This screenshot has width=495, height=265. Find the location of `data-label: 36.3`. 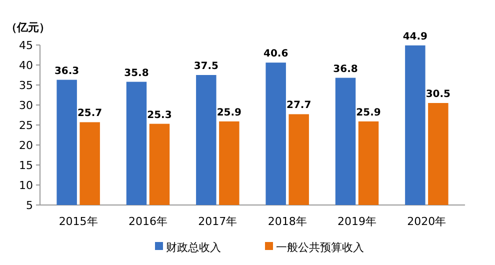

data-label: 36.3 is located at coordinates (67, 71).